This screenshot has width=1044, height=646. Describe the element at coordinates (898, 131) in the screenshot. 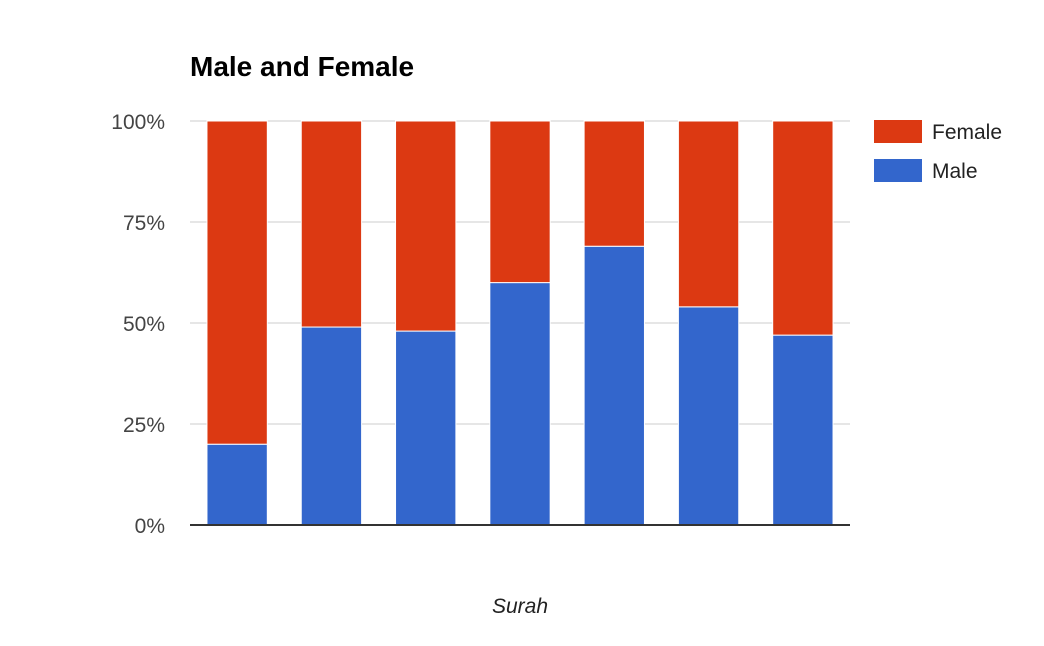

I see `legend-swatch-female` at that location.